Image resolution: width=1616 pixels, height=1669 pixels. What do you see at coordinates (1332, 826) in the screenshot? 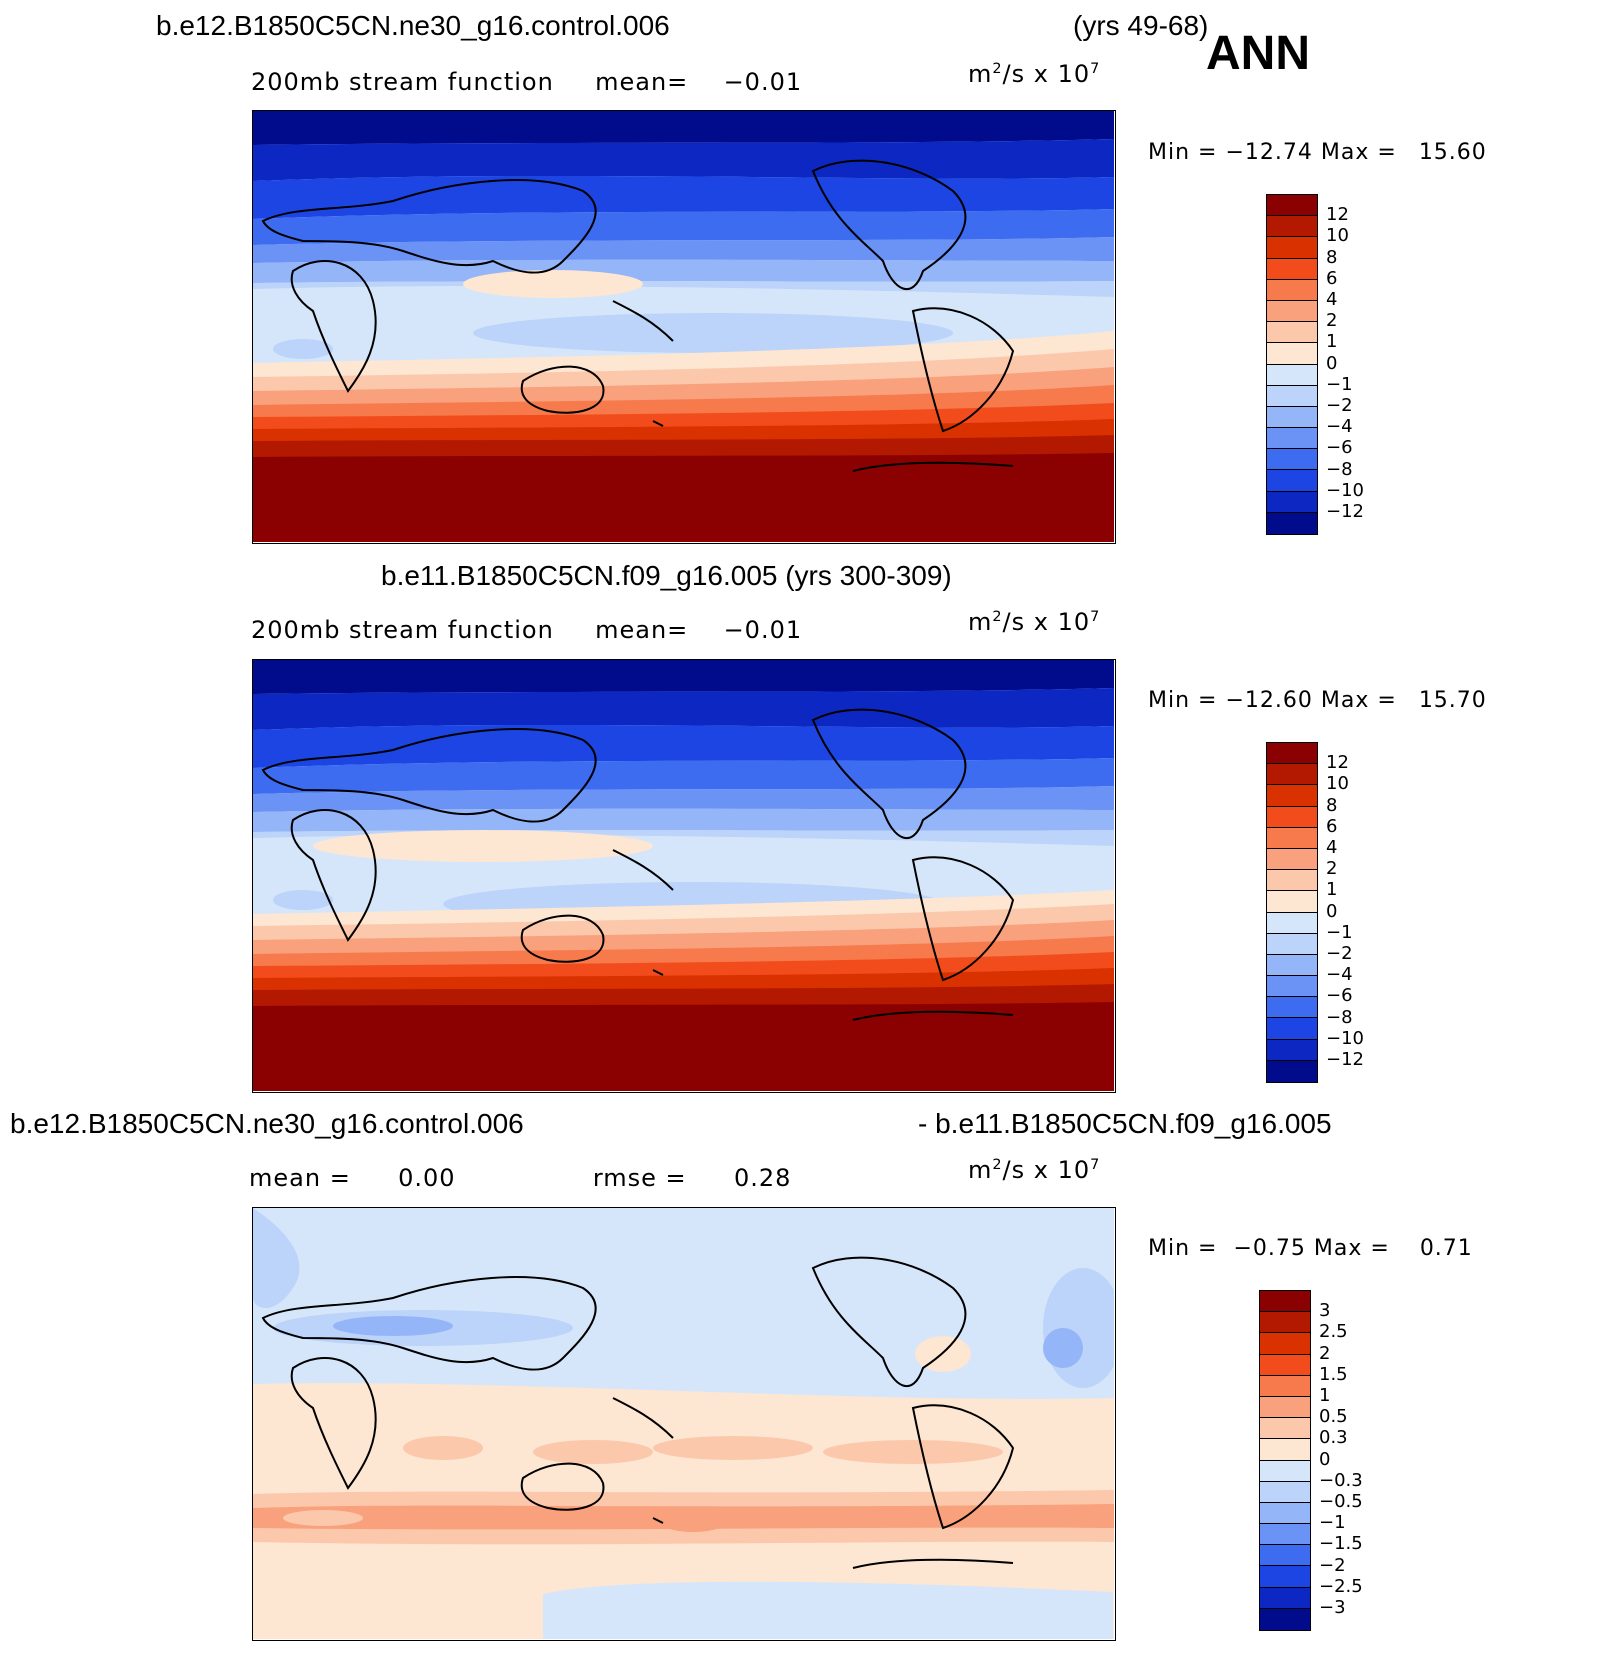
I see `panel2-colorbar-tick-label: 6` at bounding box center [1332, 826].